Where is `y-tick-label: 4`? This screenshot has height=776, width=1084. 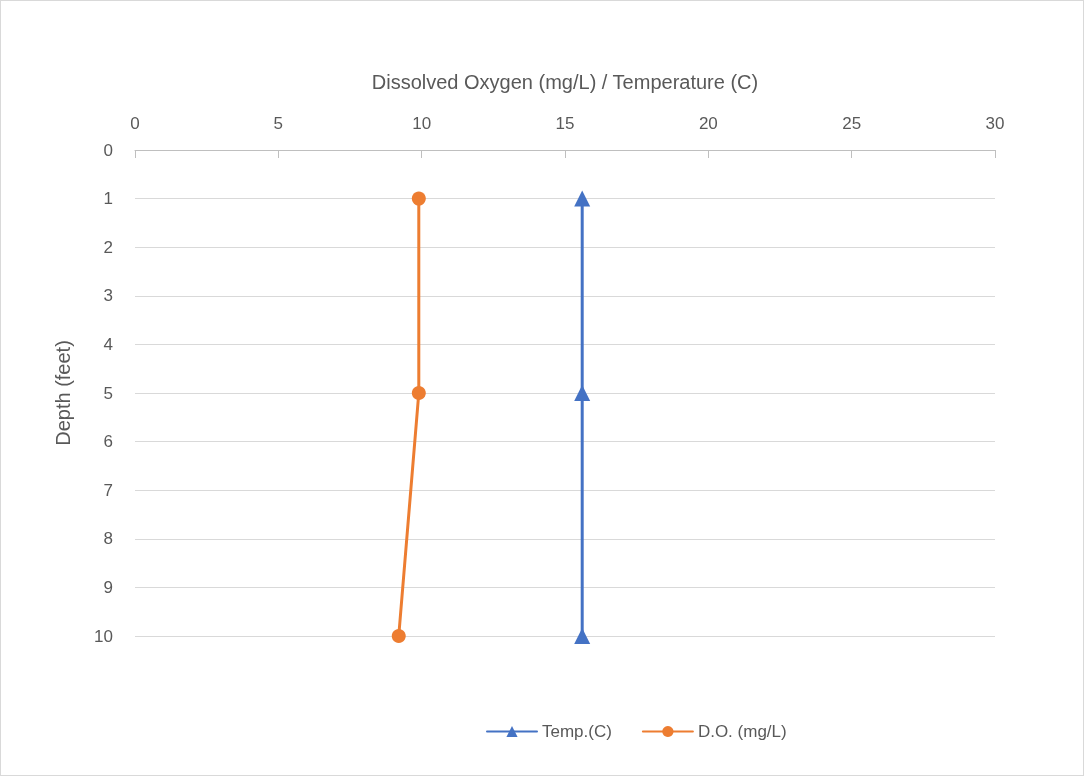 y-tick-label: 4 is located at coordinates (108, 344).